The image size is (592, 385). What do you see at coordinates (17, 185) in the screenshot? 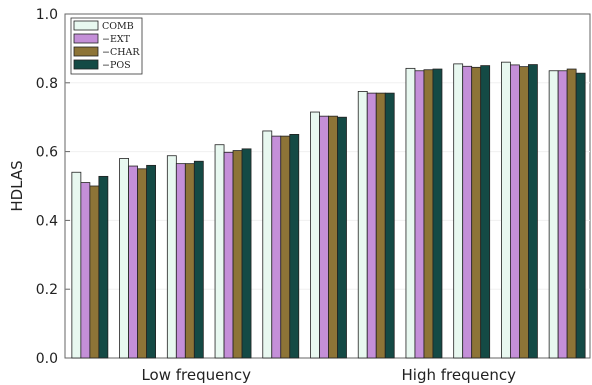
I see `y-axis-title: HDLAS` at bounding box center [17, 185].